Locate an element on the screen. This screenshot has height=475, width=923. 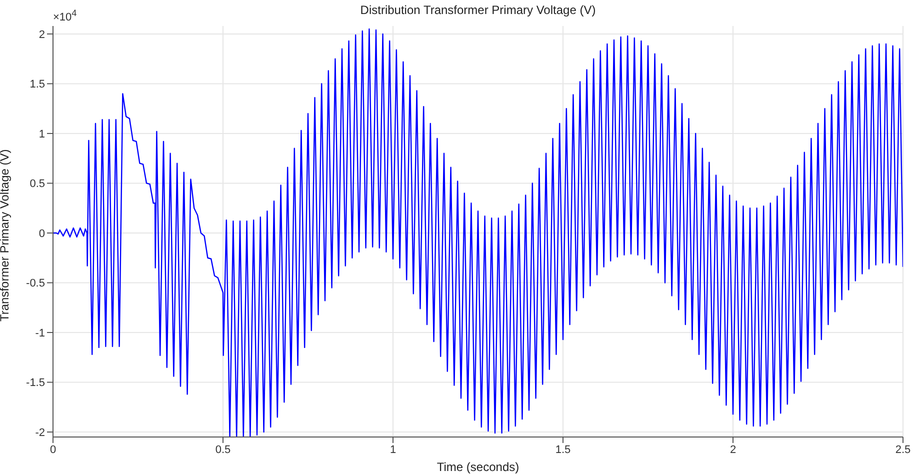
x-tick-label: 0 is located at coordinates (53, 450).